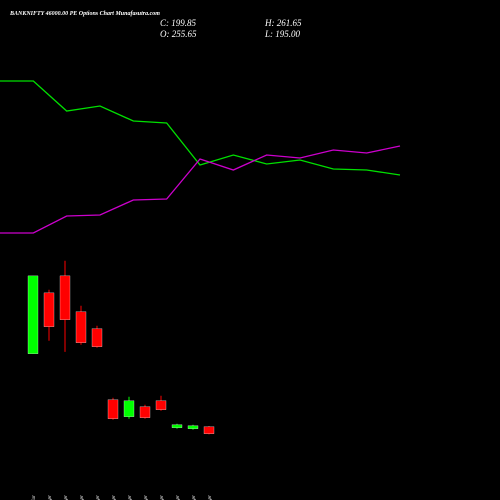  Describe the element at coordinates (130, 497) in the screenshot. I see `x-tick-label: 09 Apr` at that location.